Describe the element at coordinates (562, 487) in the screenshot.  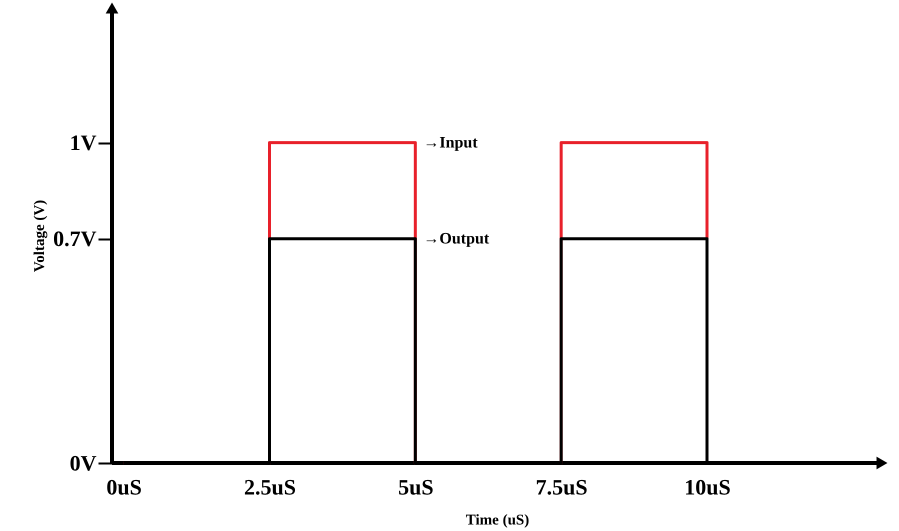
I see `x-tick-label: 7.5uS` at that location.